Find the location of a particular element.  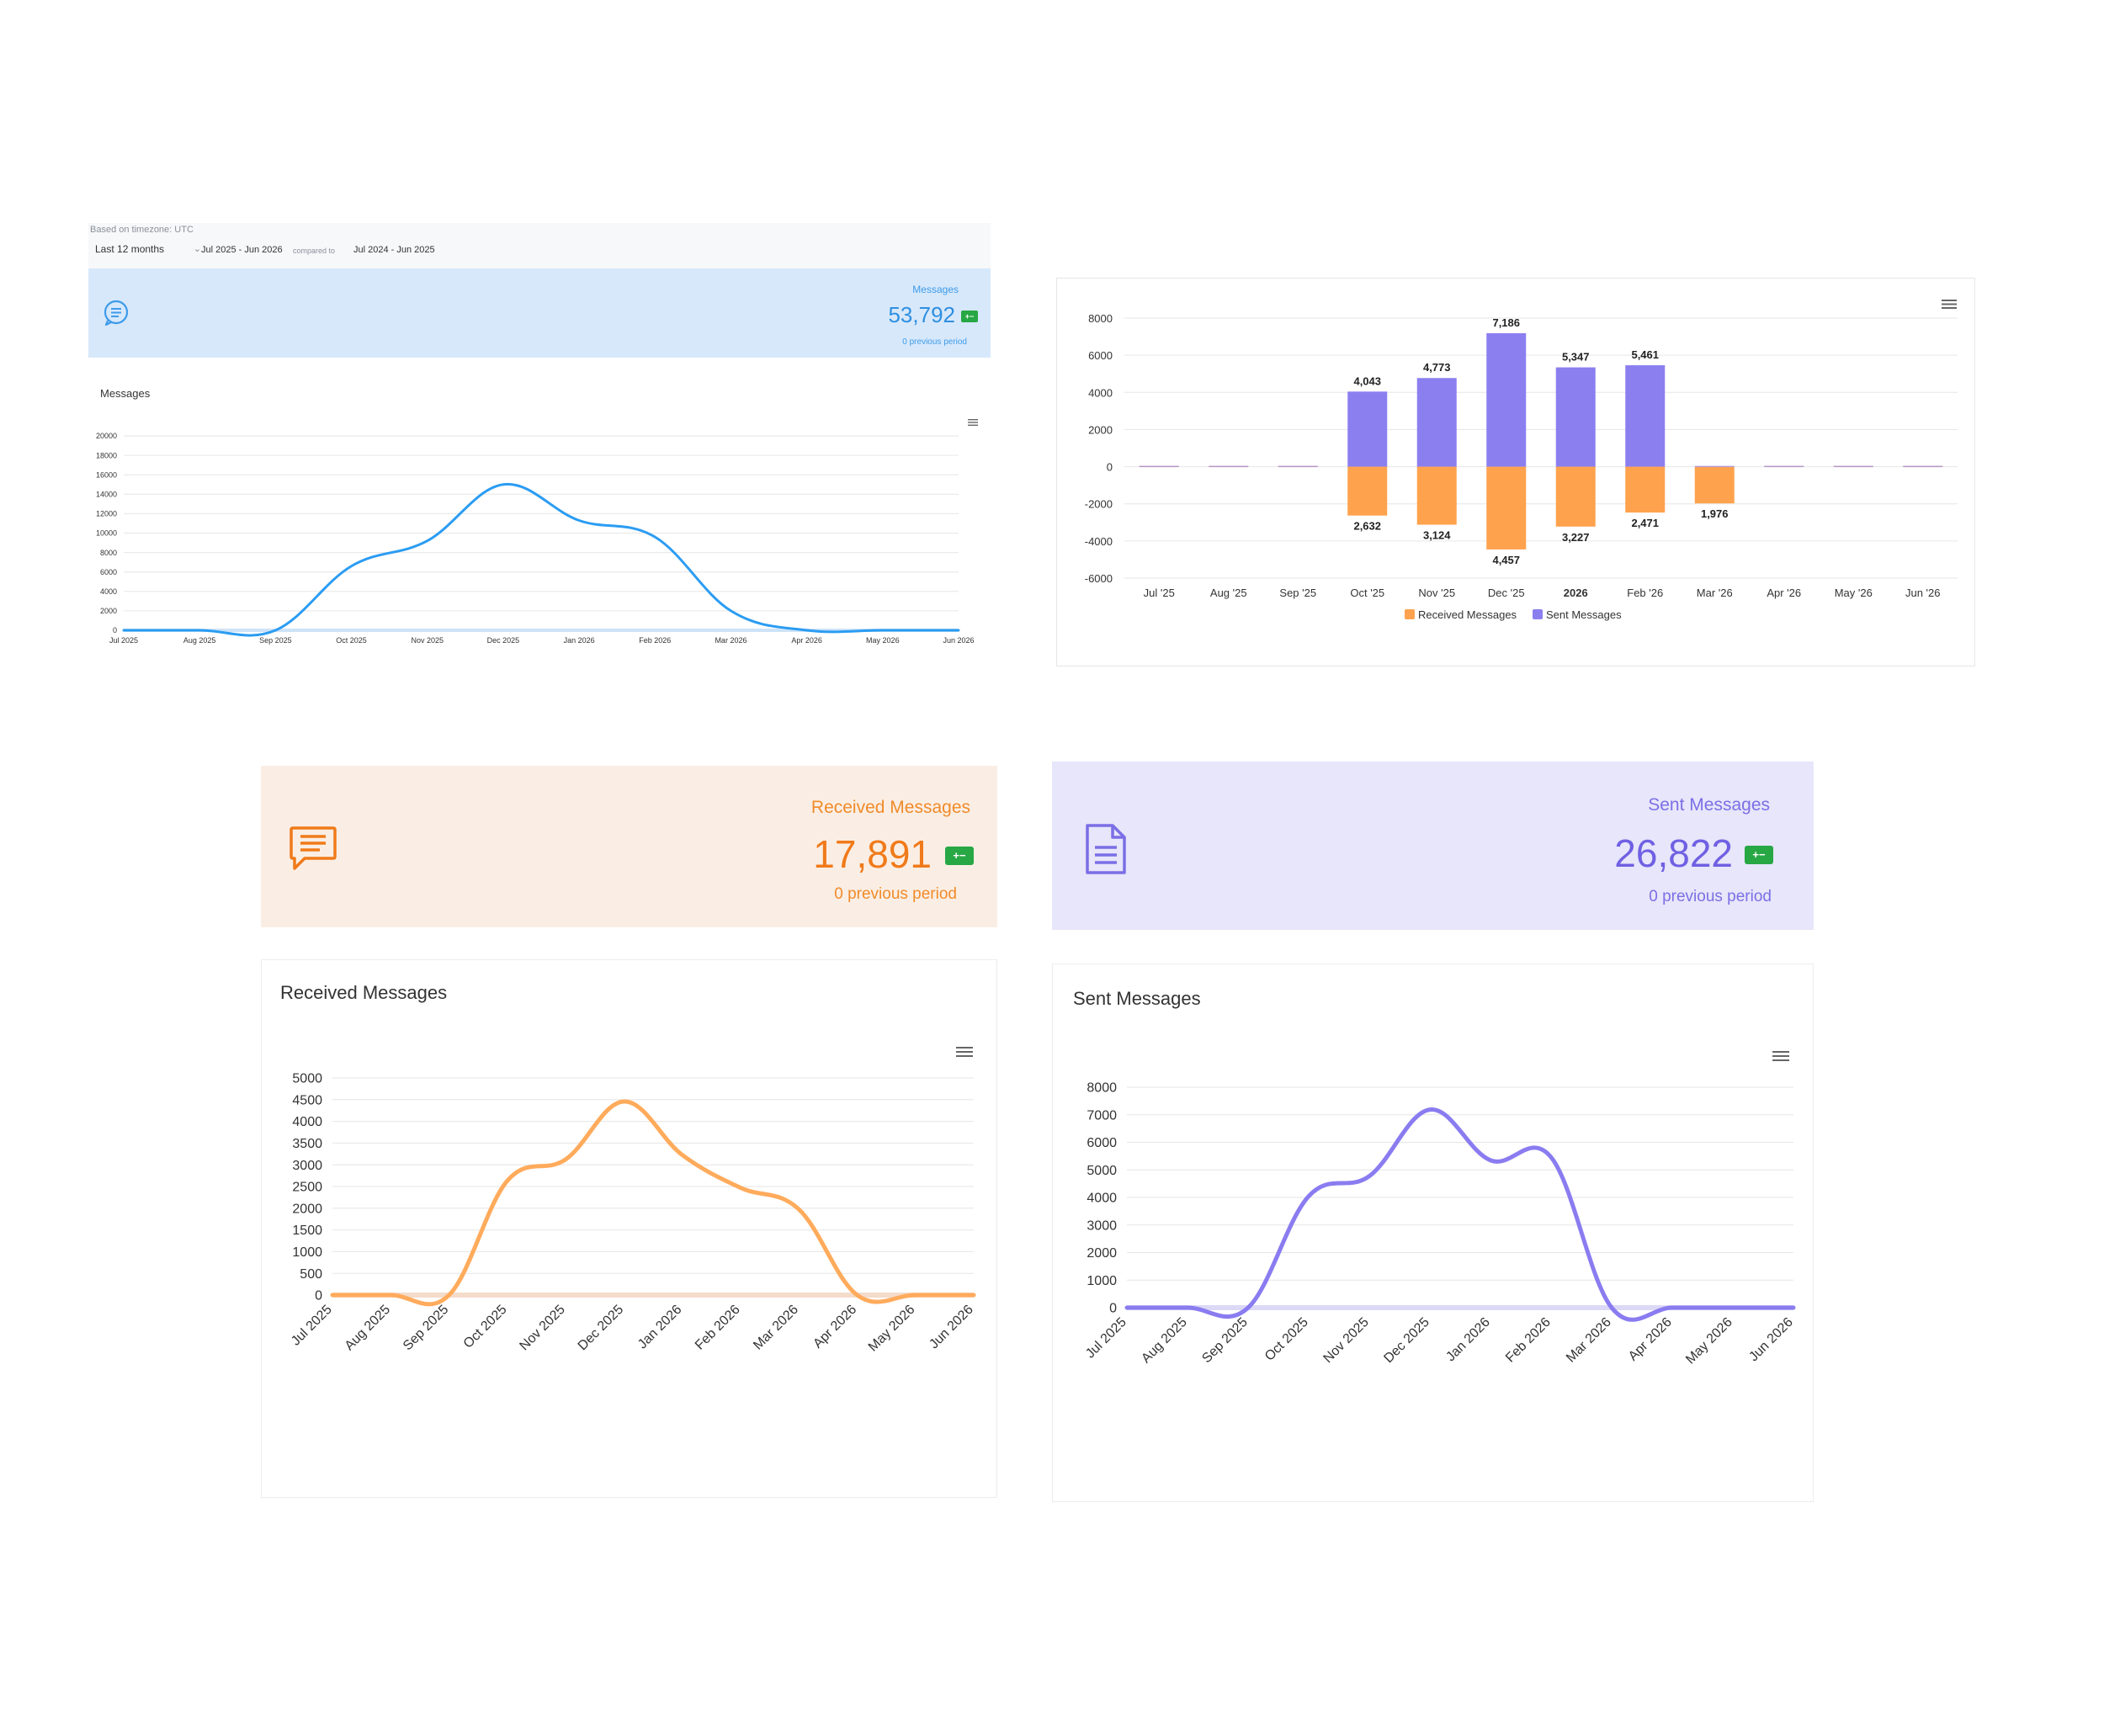

x-tick-label: Feb 2026 is located at coordinates (1528, 1340).